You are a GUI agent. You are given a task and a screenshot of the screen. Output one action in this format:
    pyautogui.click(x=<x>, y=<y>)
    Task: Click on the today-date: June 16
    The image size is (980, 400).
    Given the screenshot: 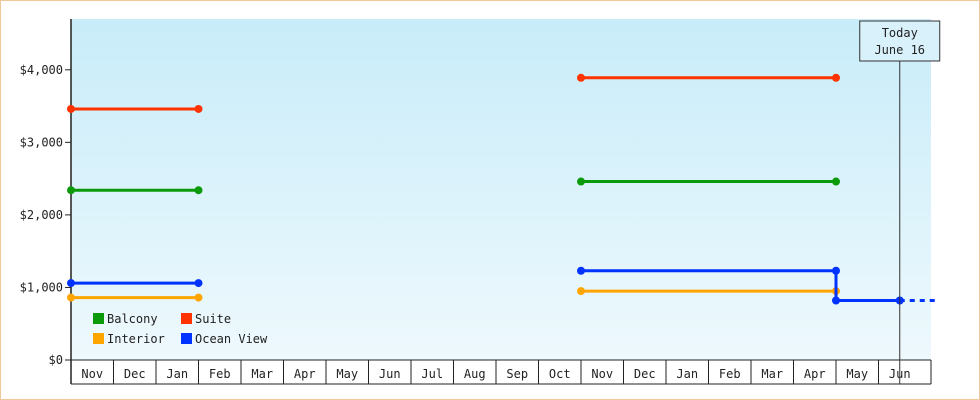 What is the action you would take?
    pyautogui.click(x=899, y=50)
    